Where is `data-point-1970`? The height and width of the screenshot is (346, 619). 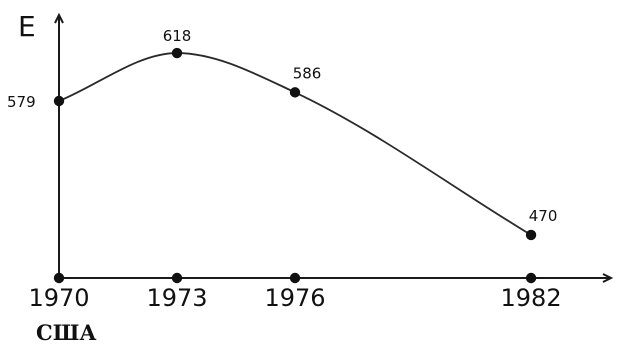
data-point-1970 is located at coordinates (59, 101).